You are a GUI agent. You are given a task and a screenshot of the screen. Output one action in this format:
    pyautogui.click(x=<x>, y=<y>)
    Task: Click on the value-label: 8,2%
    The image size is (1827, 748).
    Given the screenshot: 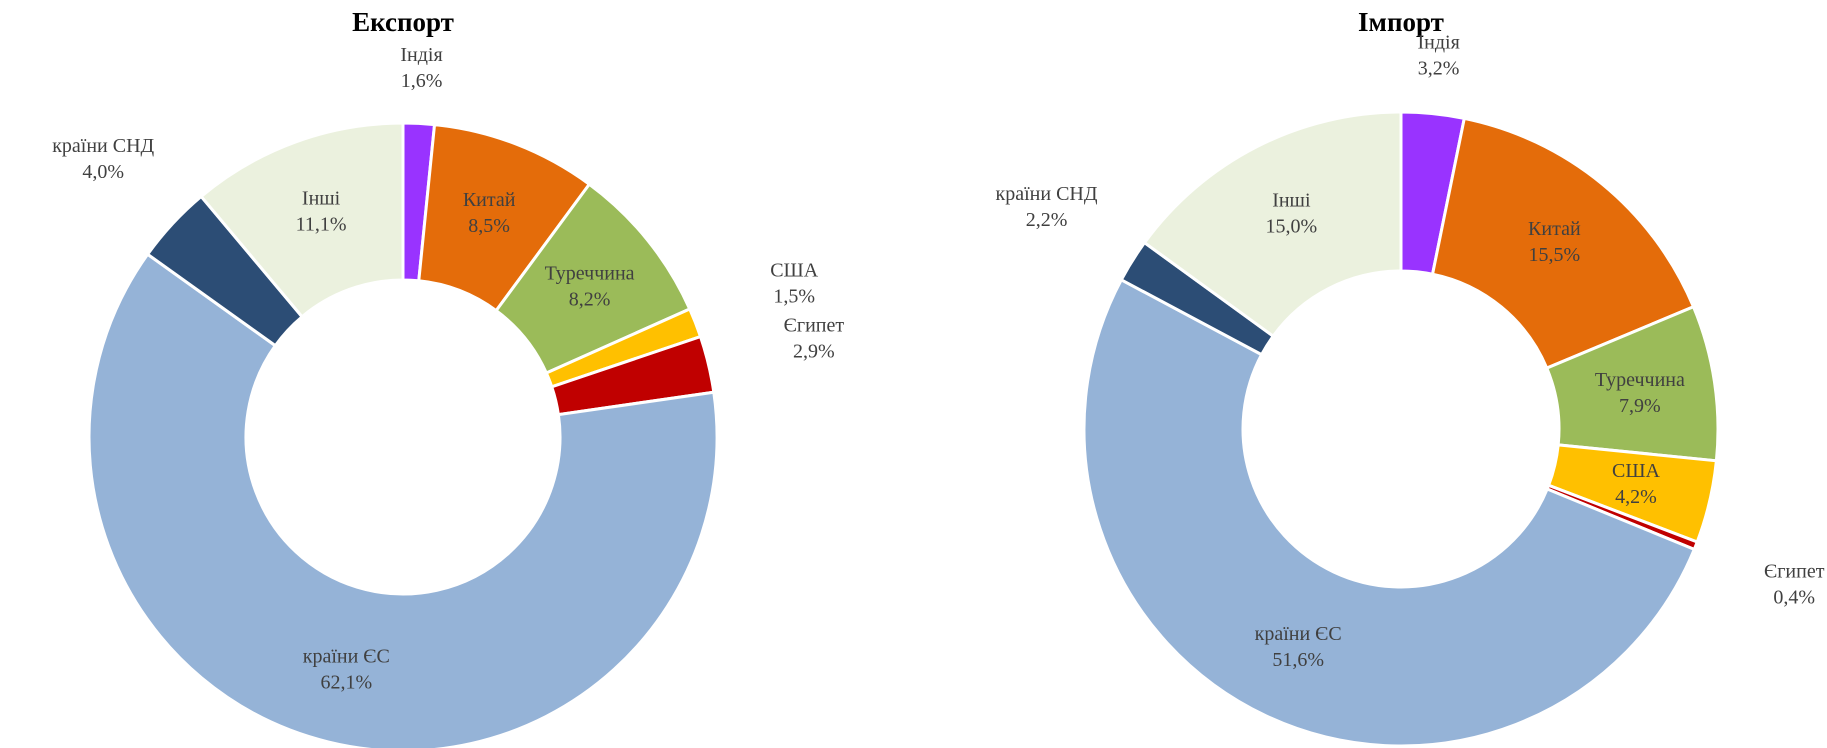 What is the action you would take?
    pyautogui.click(x=590, y=299)
    